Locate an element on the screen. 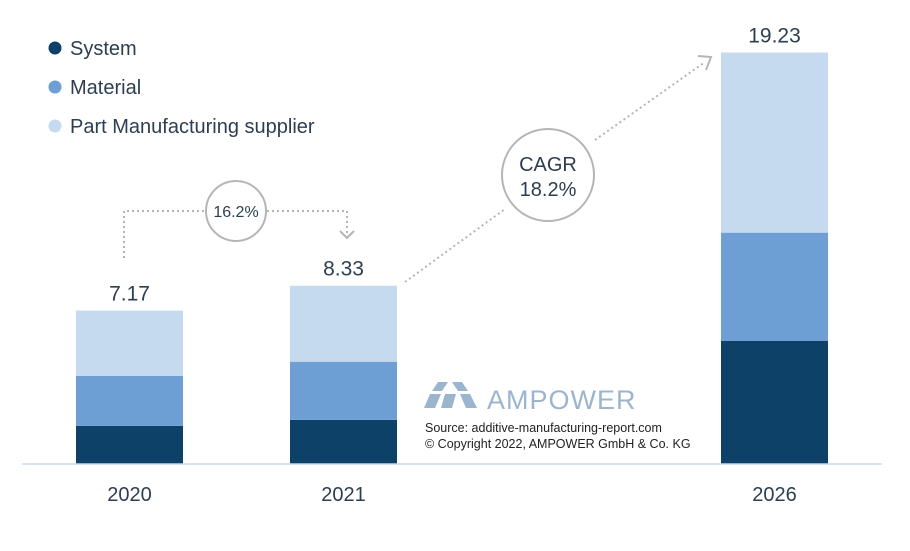  logo-mark is located at coordinates (450, 395).